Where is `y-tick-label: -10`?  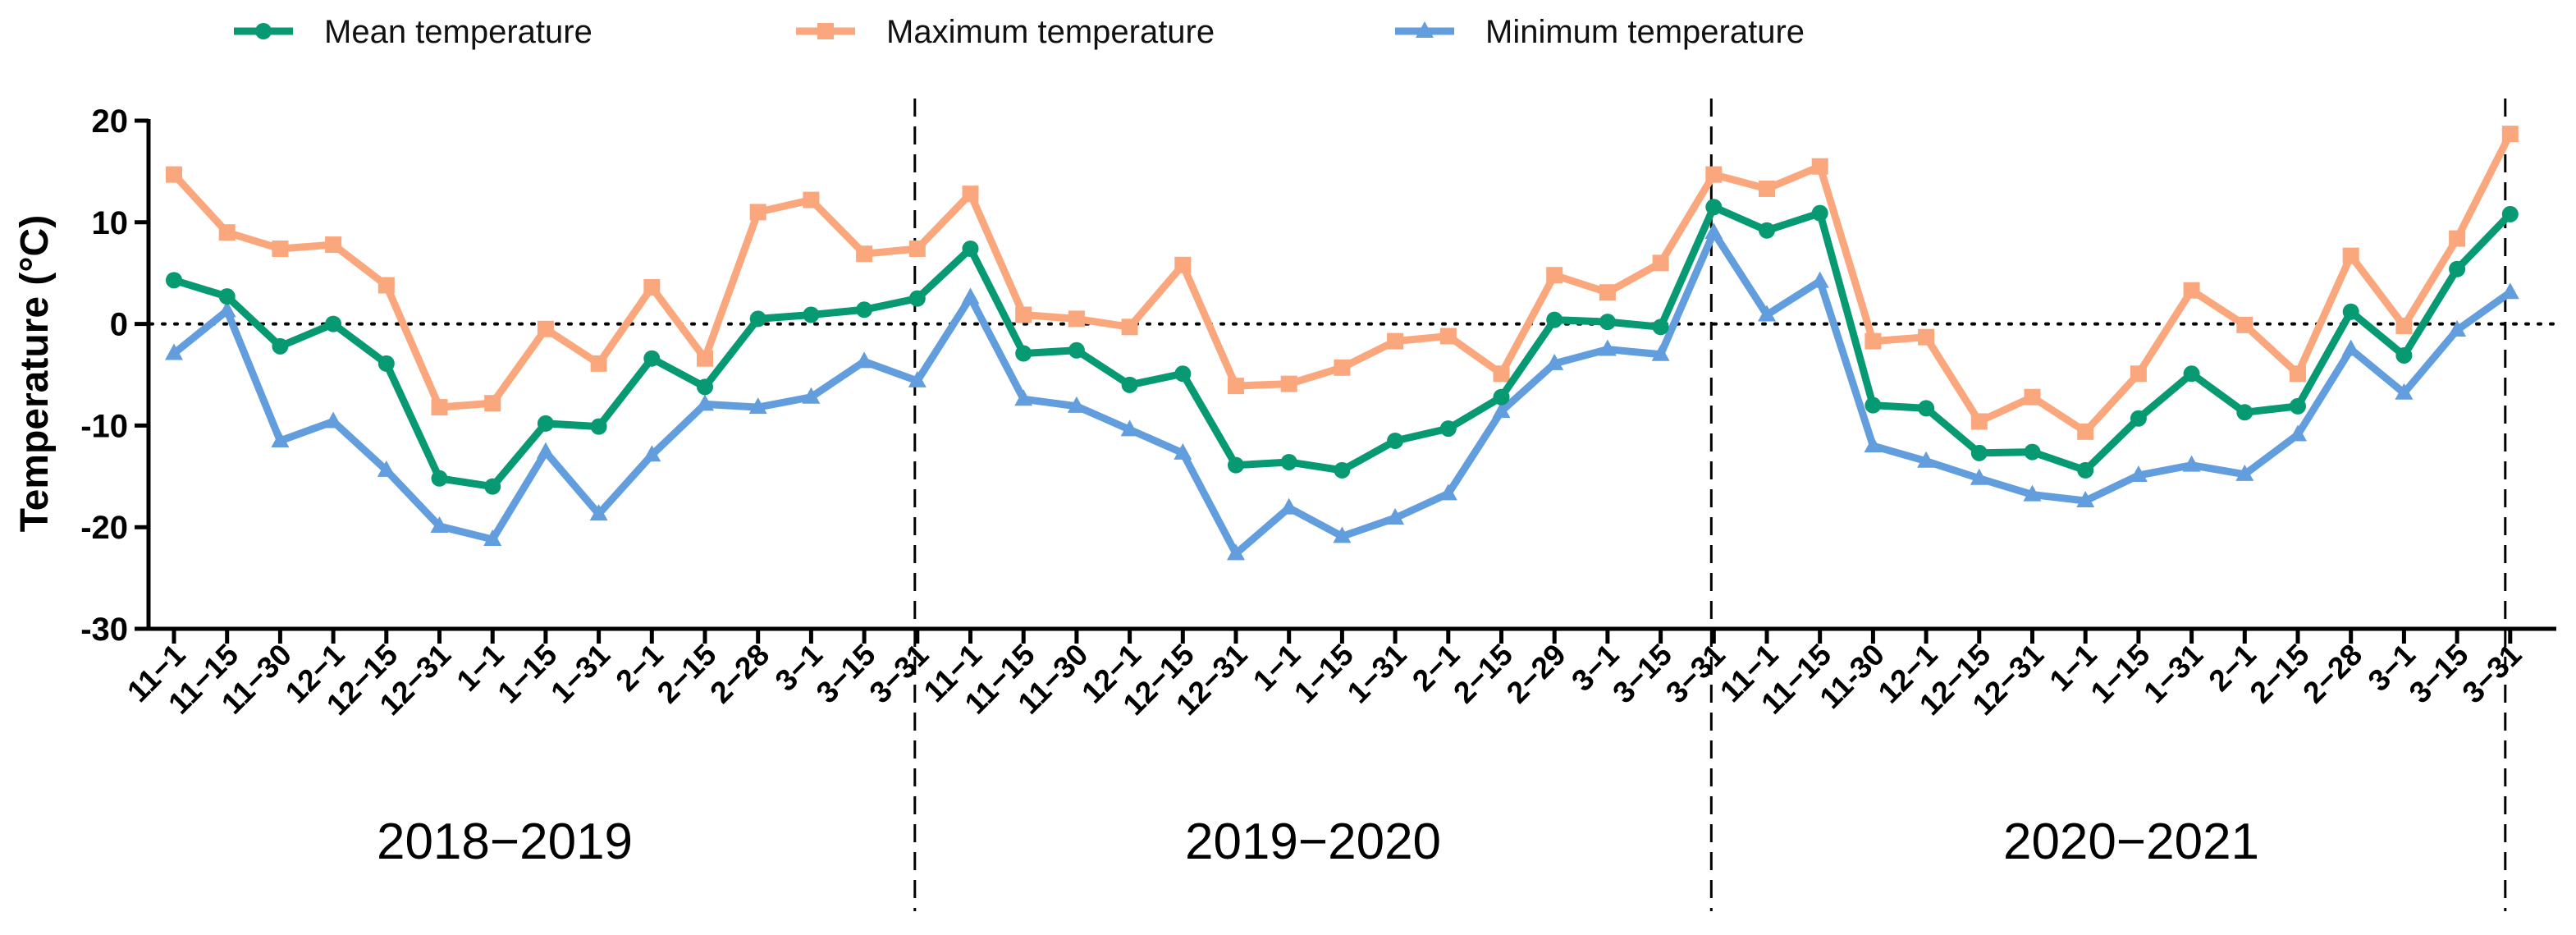
y-tick-label: -10 is located at coordinates (104, 426).